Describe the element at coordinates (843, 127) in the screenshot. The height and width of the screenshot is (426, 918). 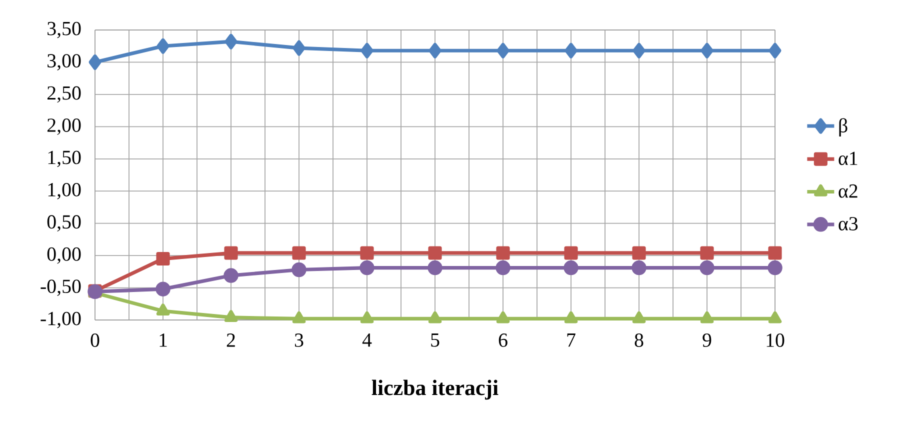
I see `legend-label: β` at that location.